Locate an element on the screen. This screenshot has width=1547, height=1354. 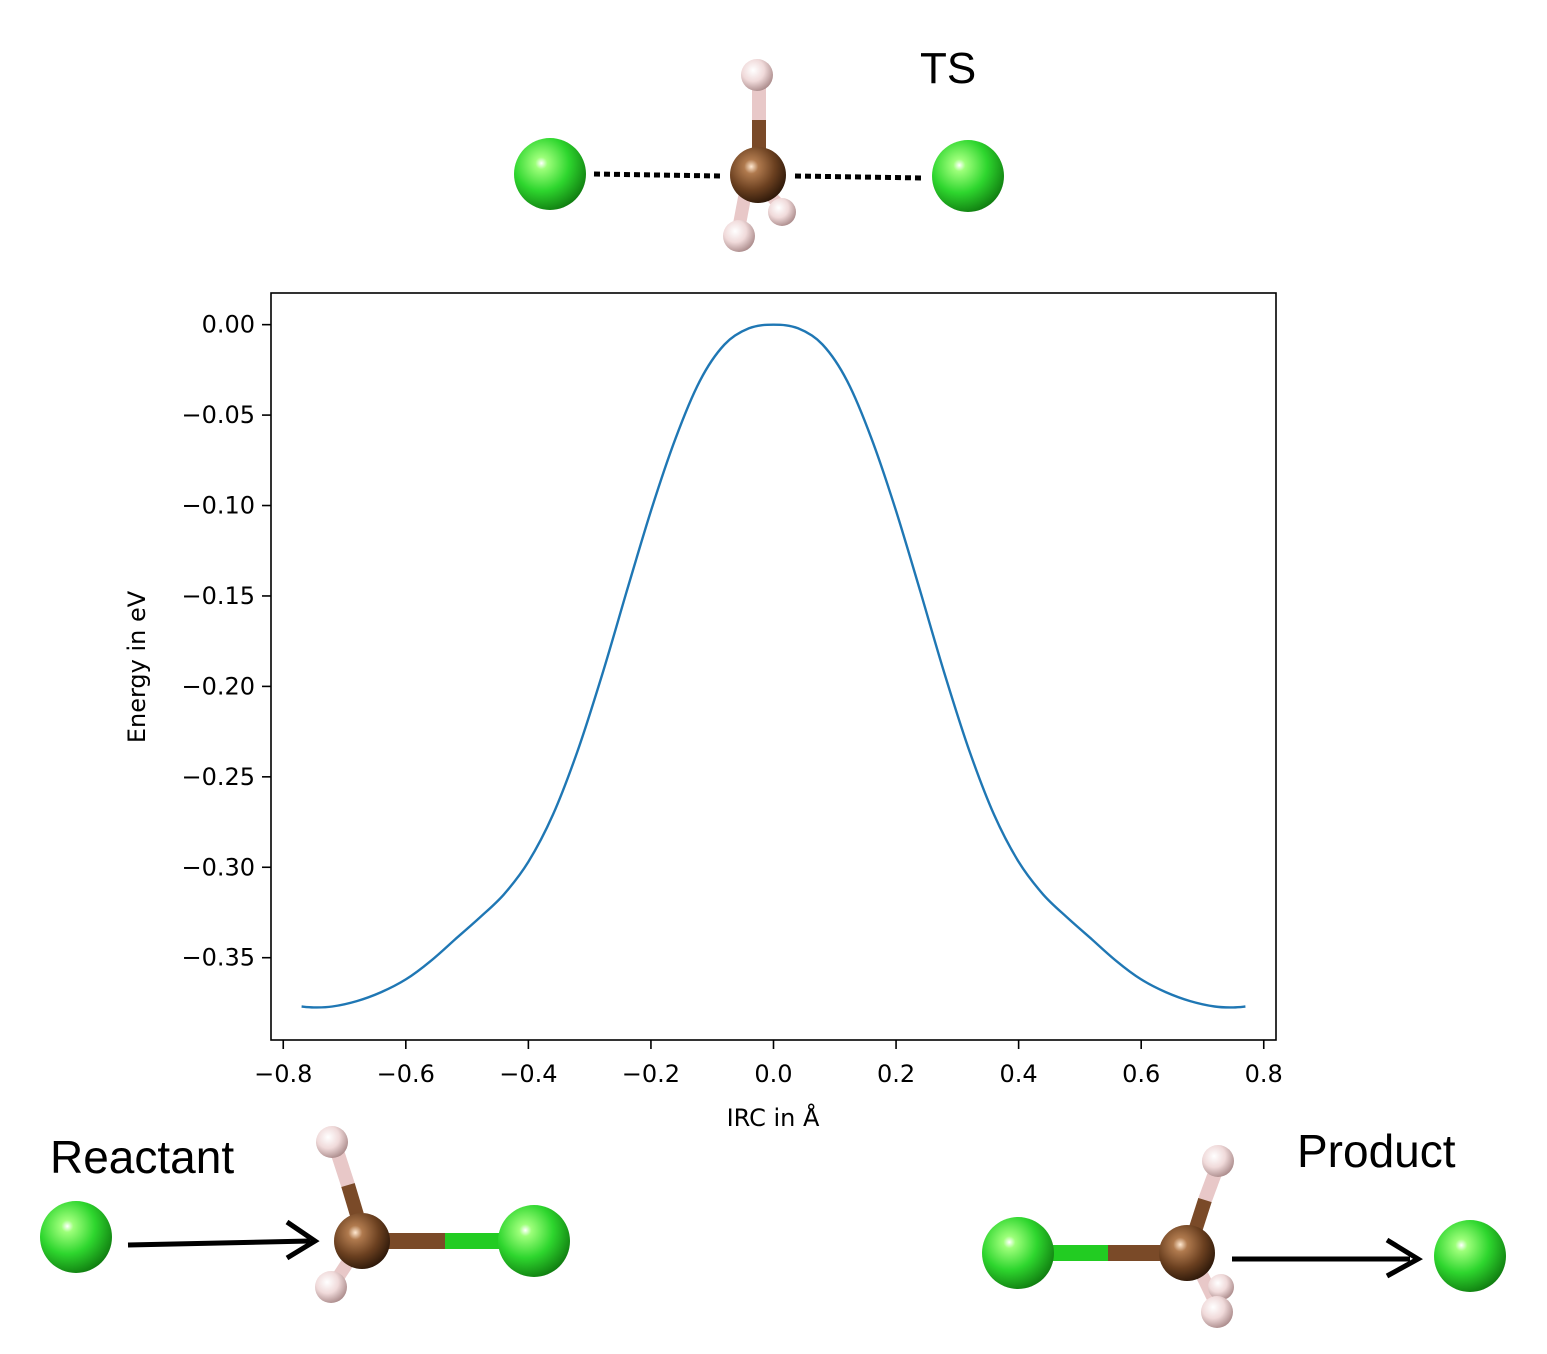
y-tick-label: −0.05 is located at coordinates (218, 415).